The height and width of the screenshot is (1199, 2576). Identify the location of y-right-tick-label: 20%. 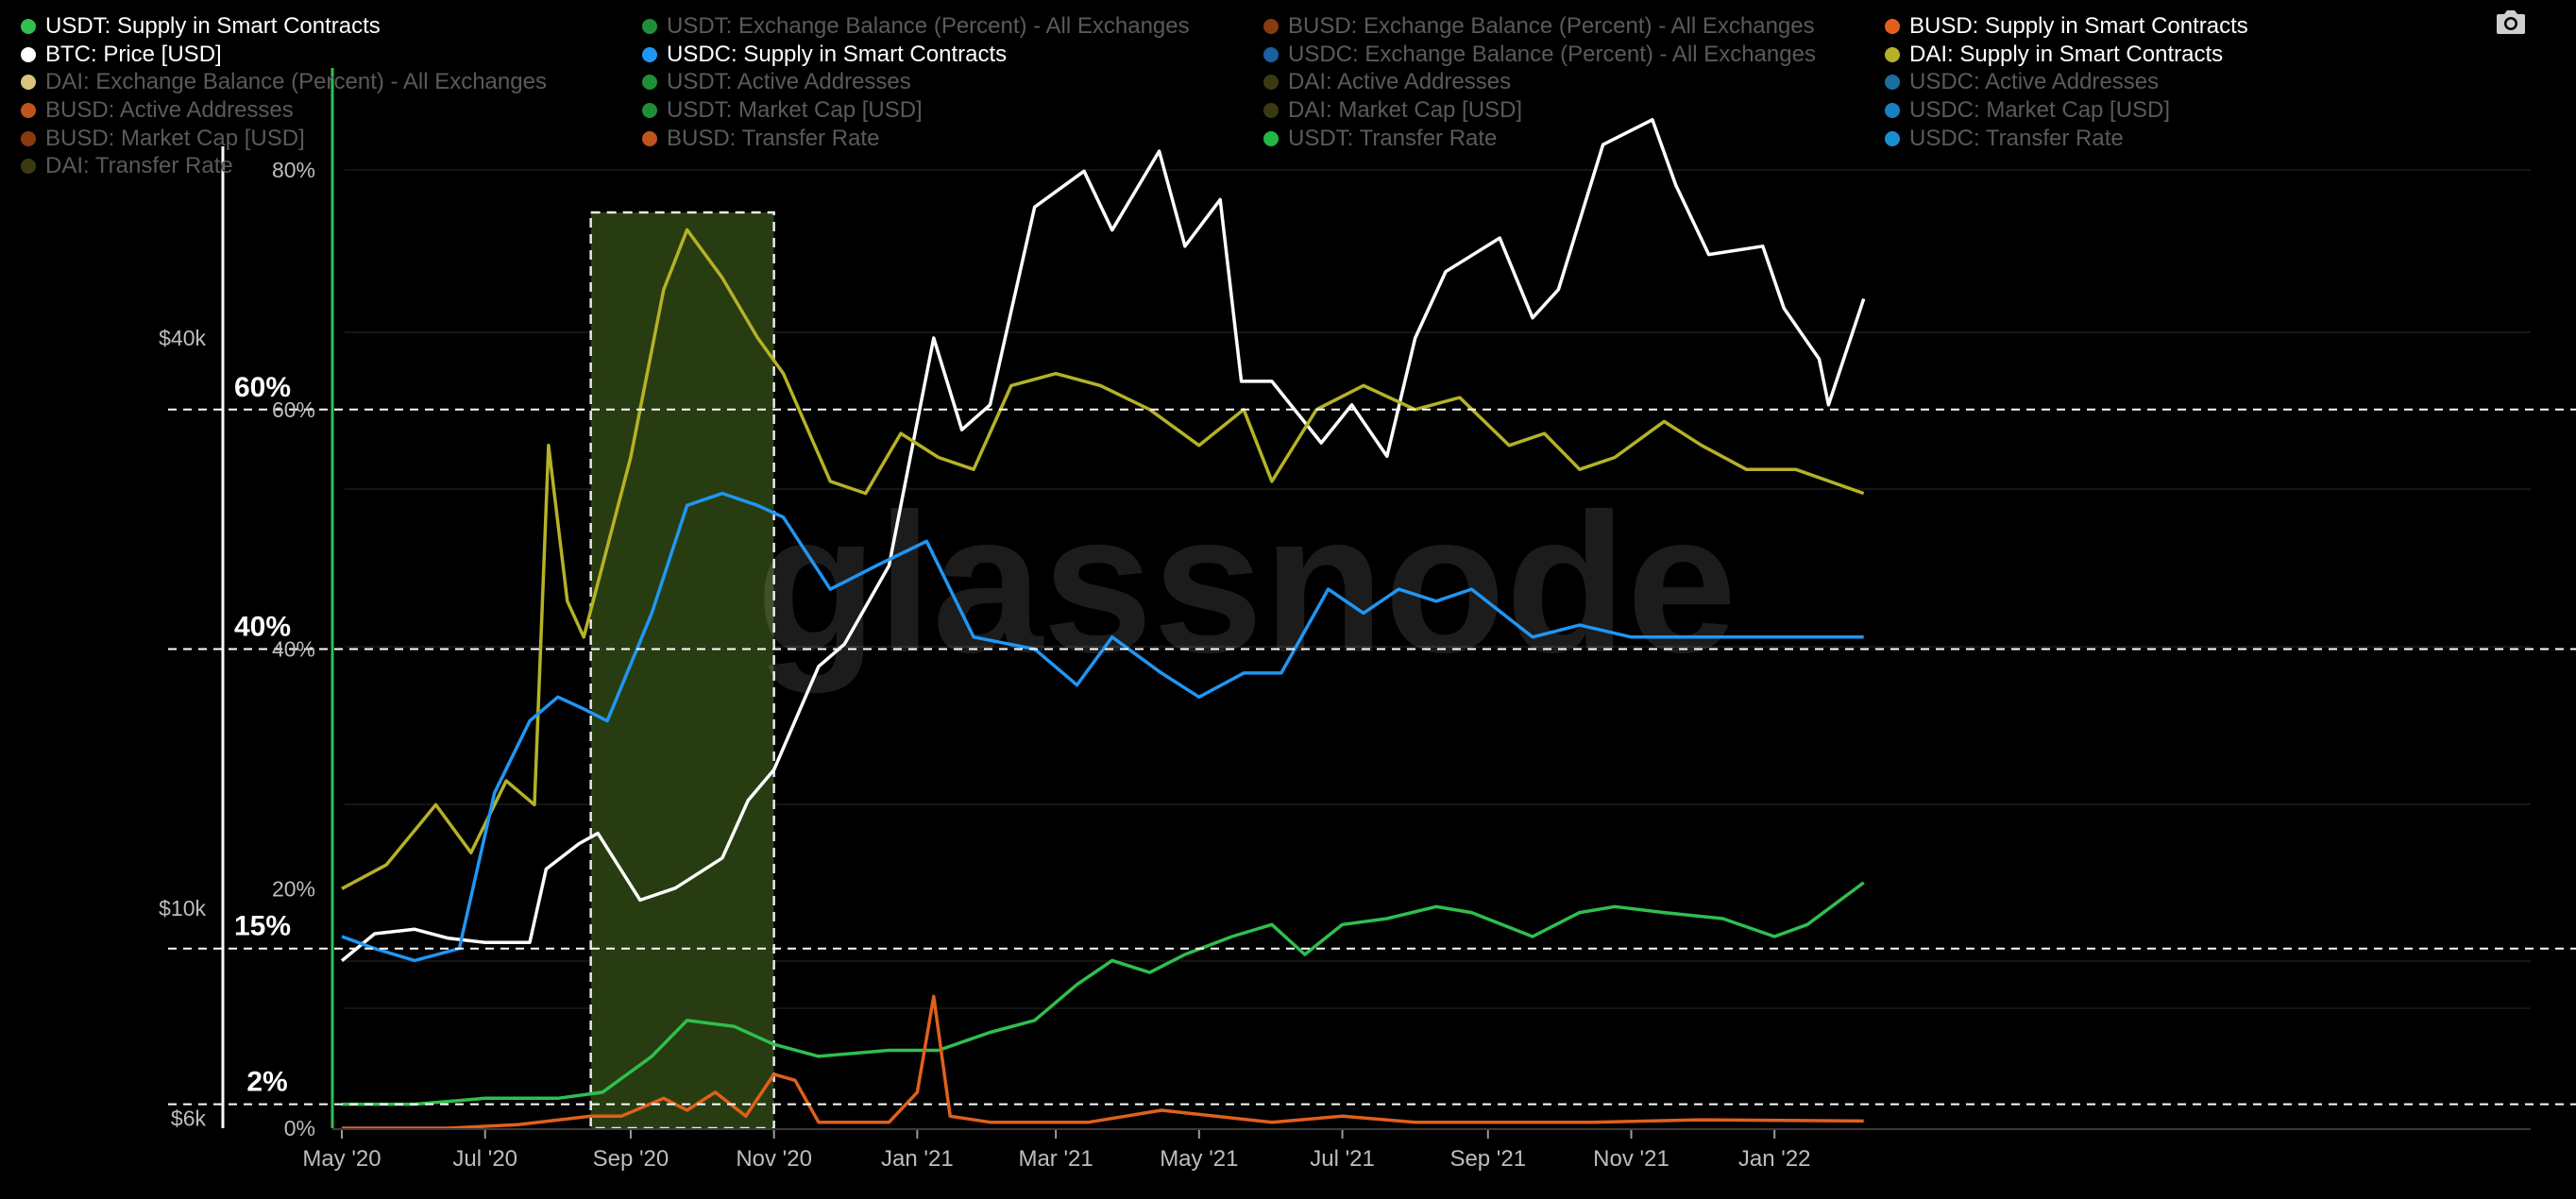
(293, 888).